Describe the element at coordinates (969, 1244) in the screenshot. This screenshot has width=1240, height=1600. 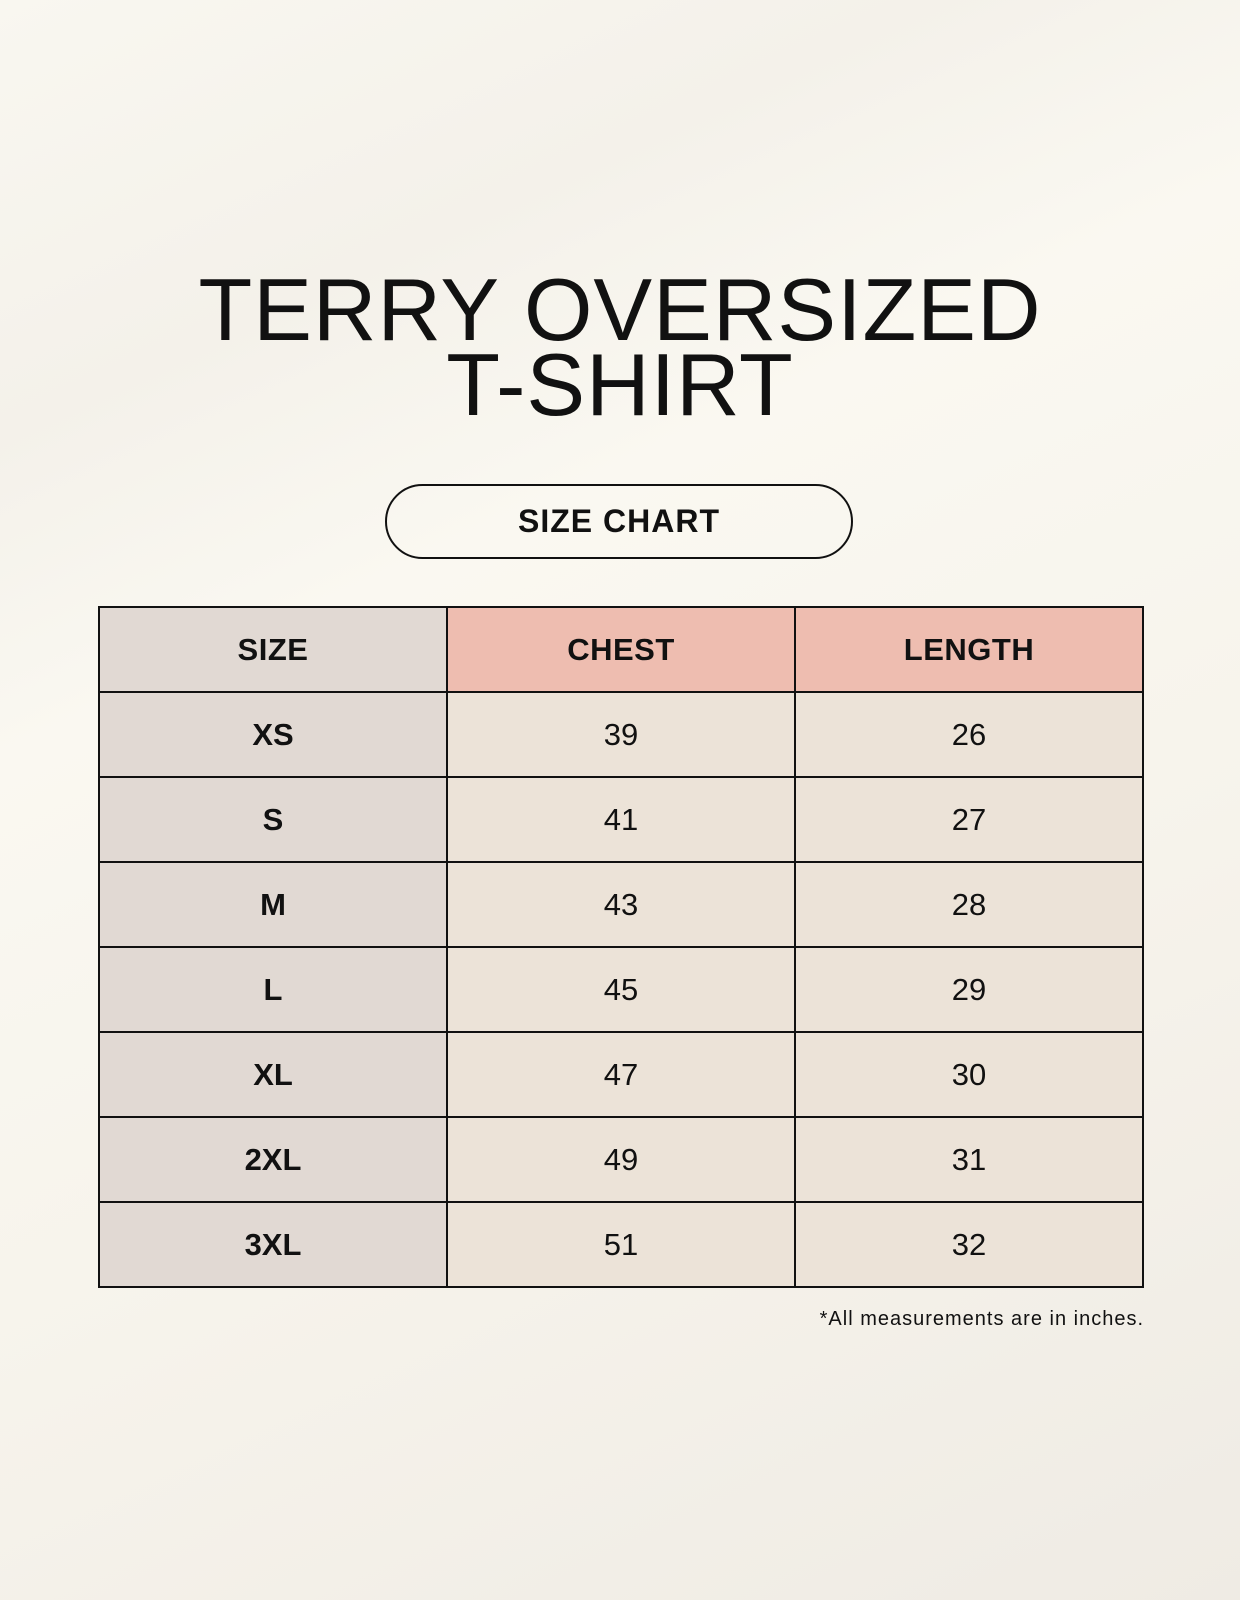
I see `cell-length: 32` at that location.